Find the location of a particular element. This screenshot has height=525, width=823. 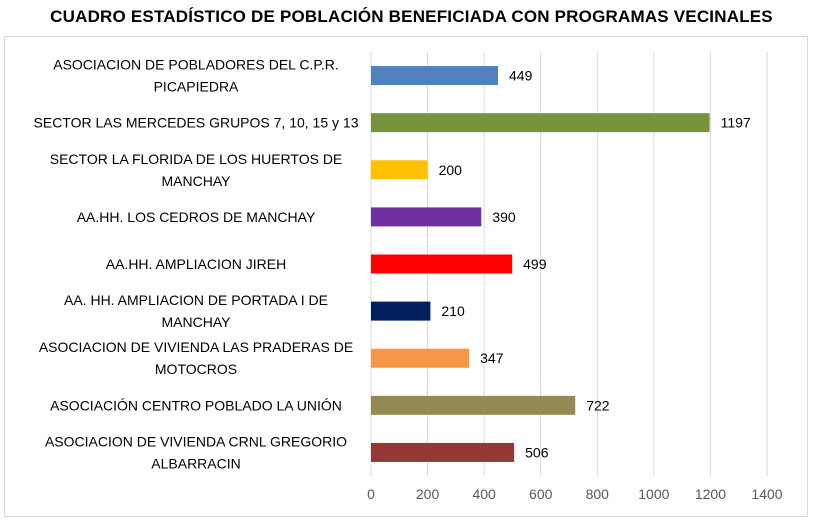

data-label: 347 is located at coordinates (492, 358).